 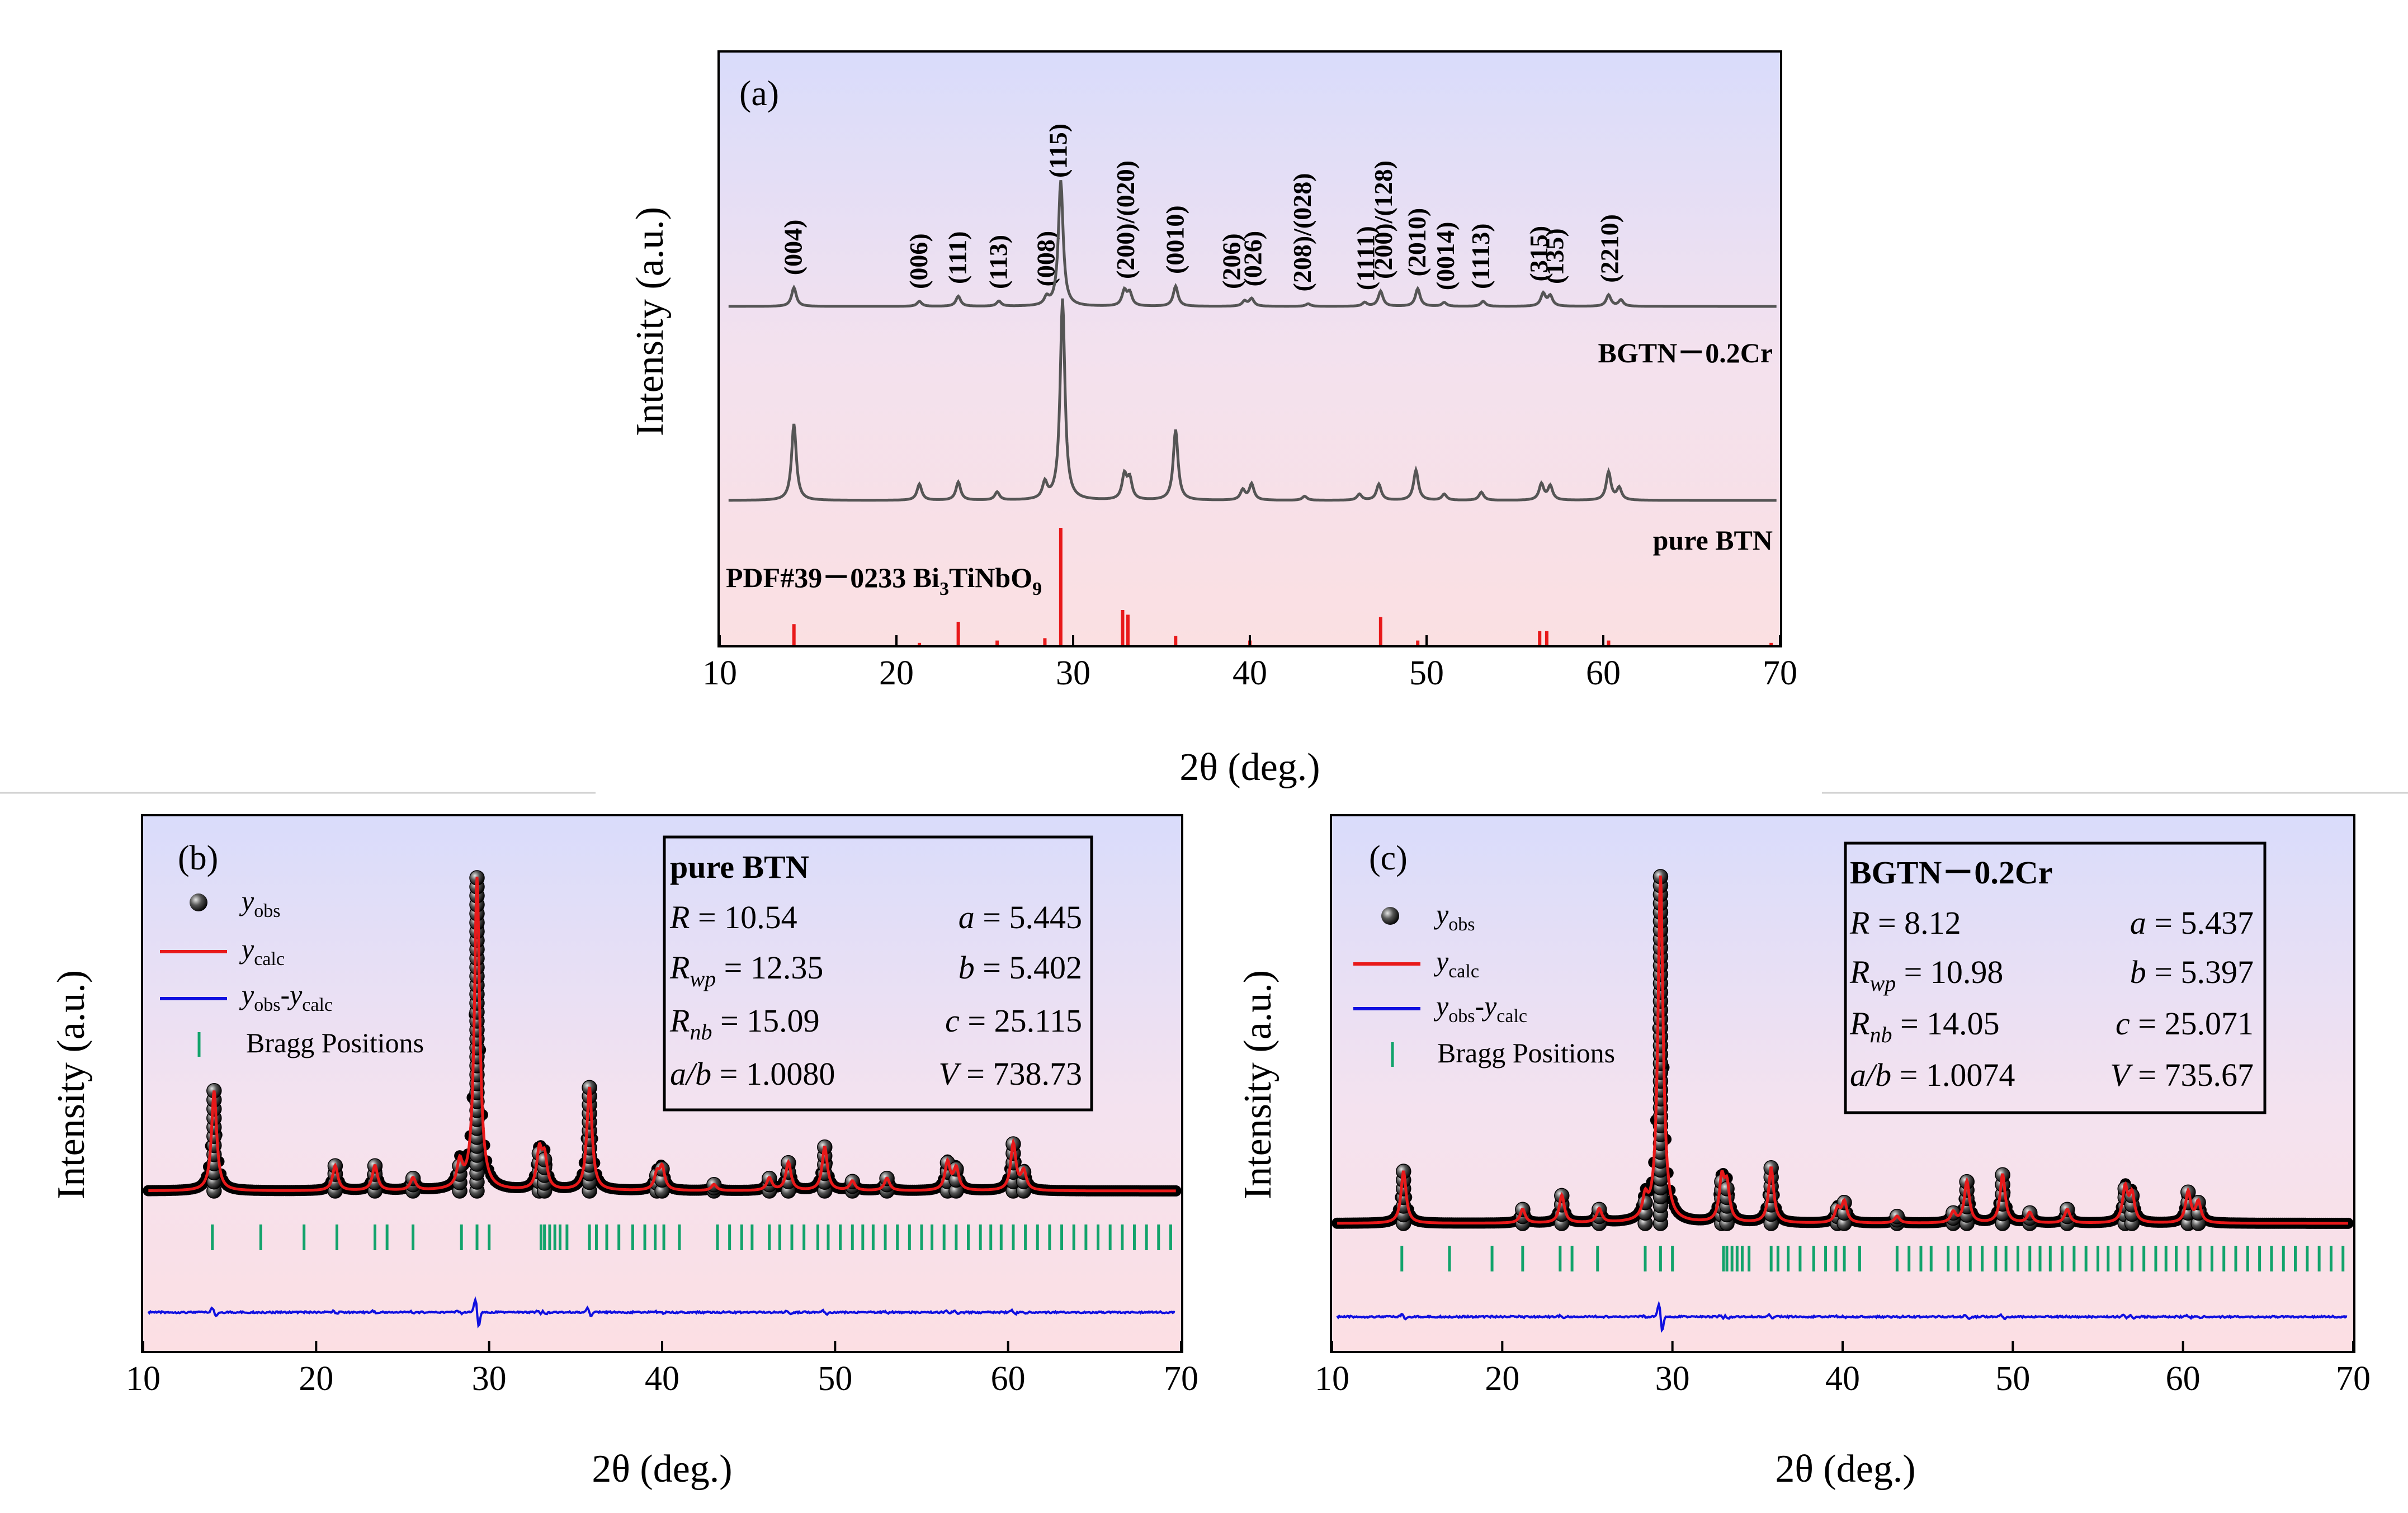 I want to click on lattice-c: c = 25.115, so click(x=1013, y=1021).